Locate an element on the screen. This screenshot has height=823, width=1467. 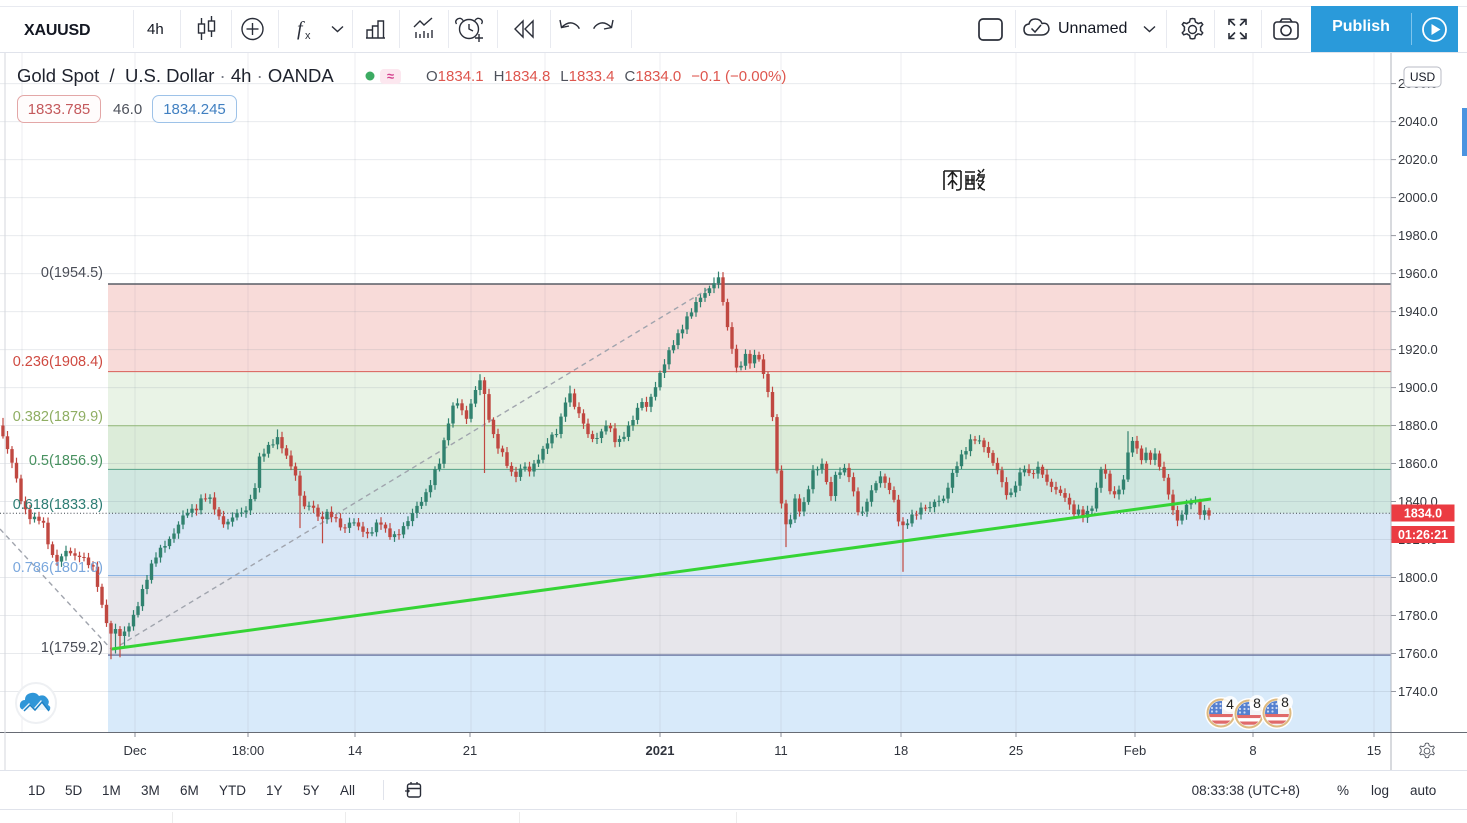
svg-text: 0.382(1879.9) is located at coordinates (58, 417).